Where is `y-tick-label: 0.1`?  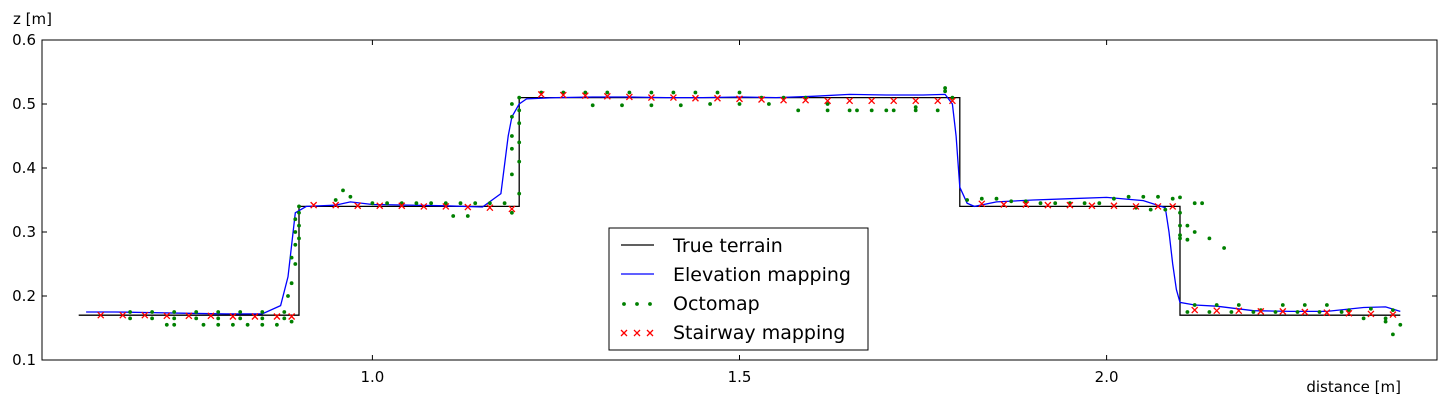
y-tick-label: 0.1 is located at coordinates (24, 360).